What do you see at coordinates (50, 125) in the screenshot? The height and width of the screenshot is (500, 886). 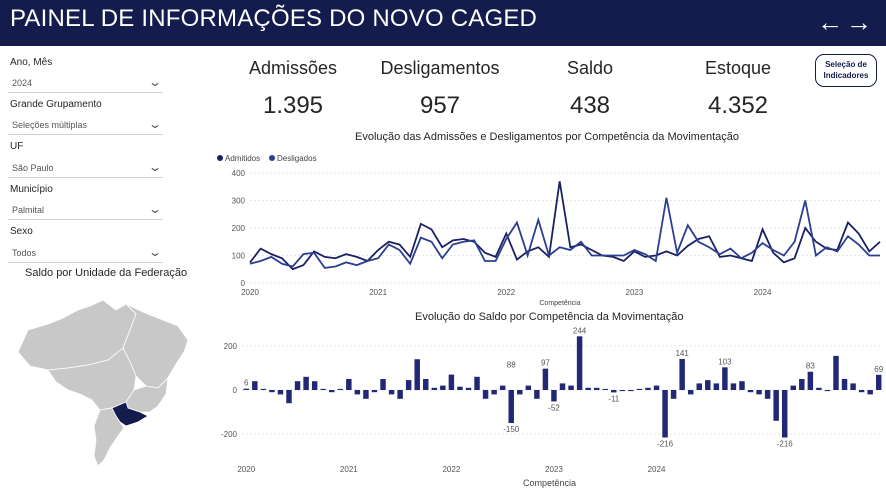 I see `filter-value: Seleções múltiplas` at bounding box center [50, 125].